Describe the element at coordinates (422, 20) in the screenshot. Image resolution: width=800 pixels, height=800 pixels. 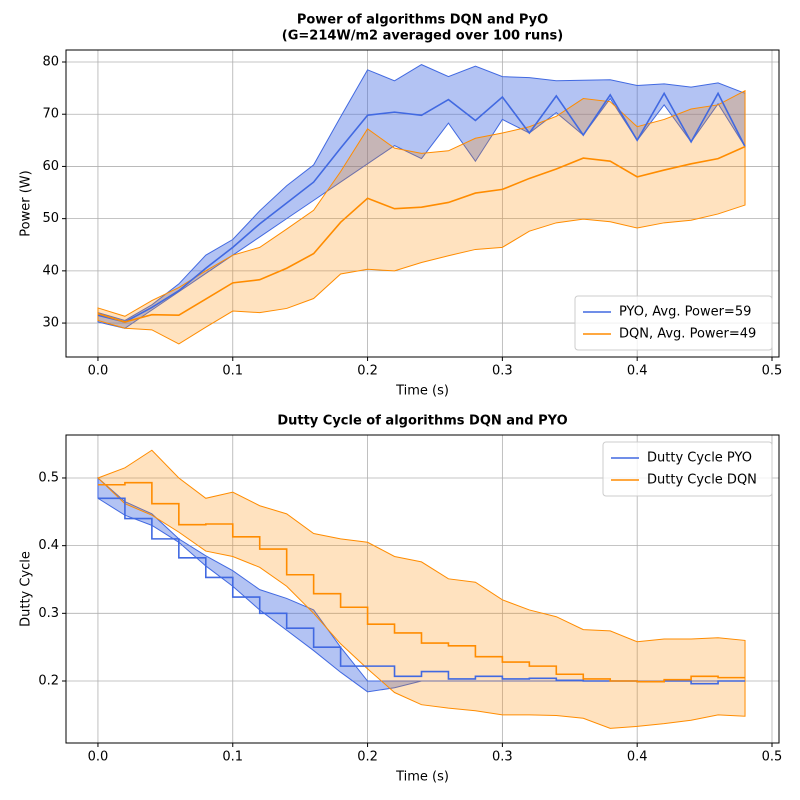
I see `chart-title: Power of algorithms DQN and PyO` at that location.